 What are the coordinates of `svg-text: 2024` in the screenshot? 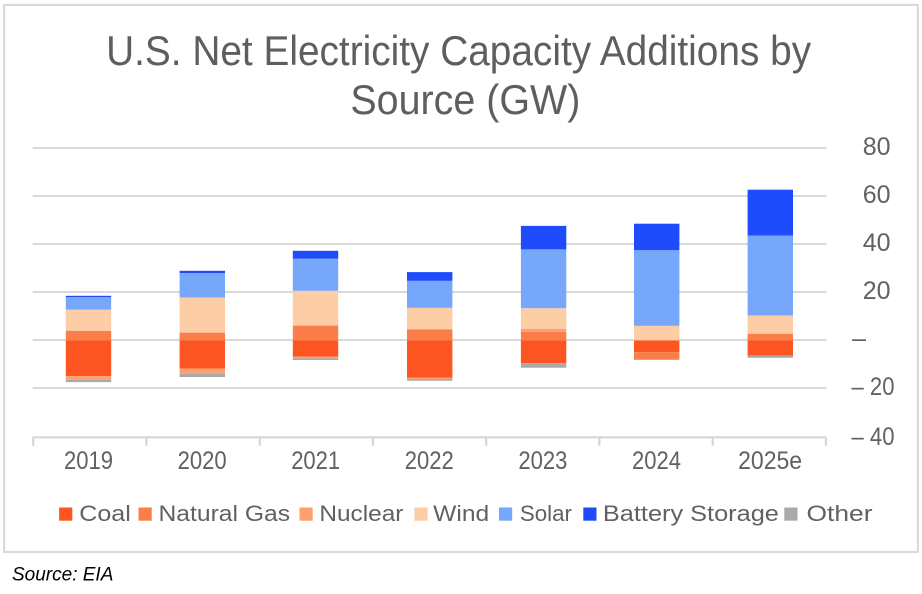 It's located at (656, 461).